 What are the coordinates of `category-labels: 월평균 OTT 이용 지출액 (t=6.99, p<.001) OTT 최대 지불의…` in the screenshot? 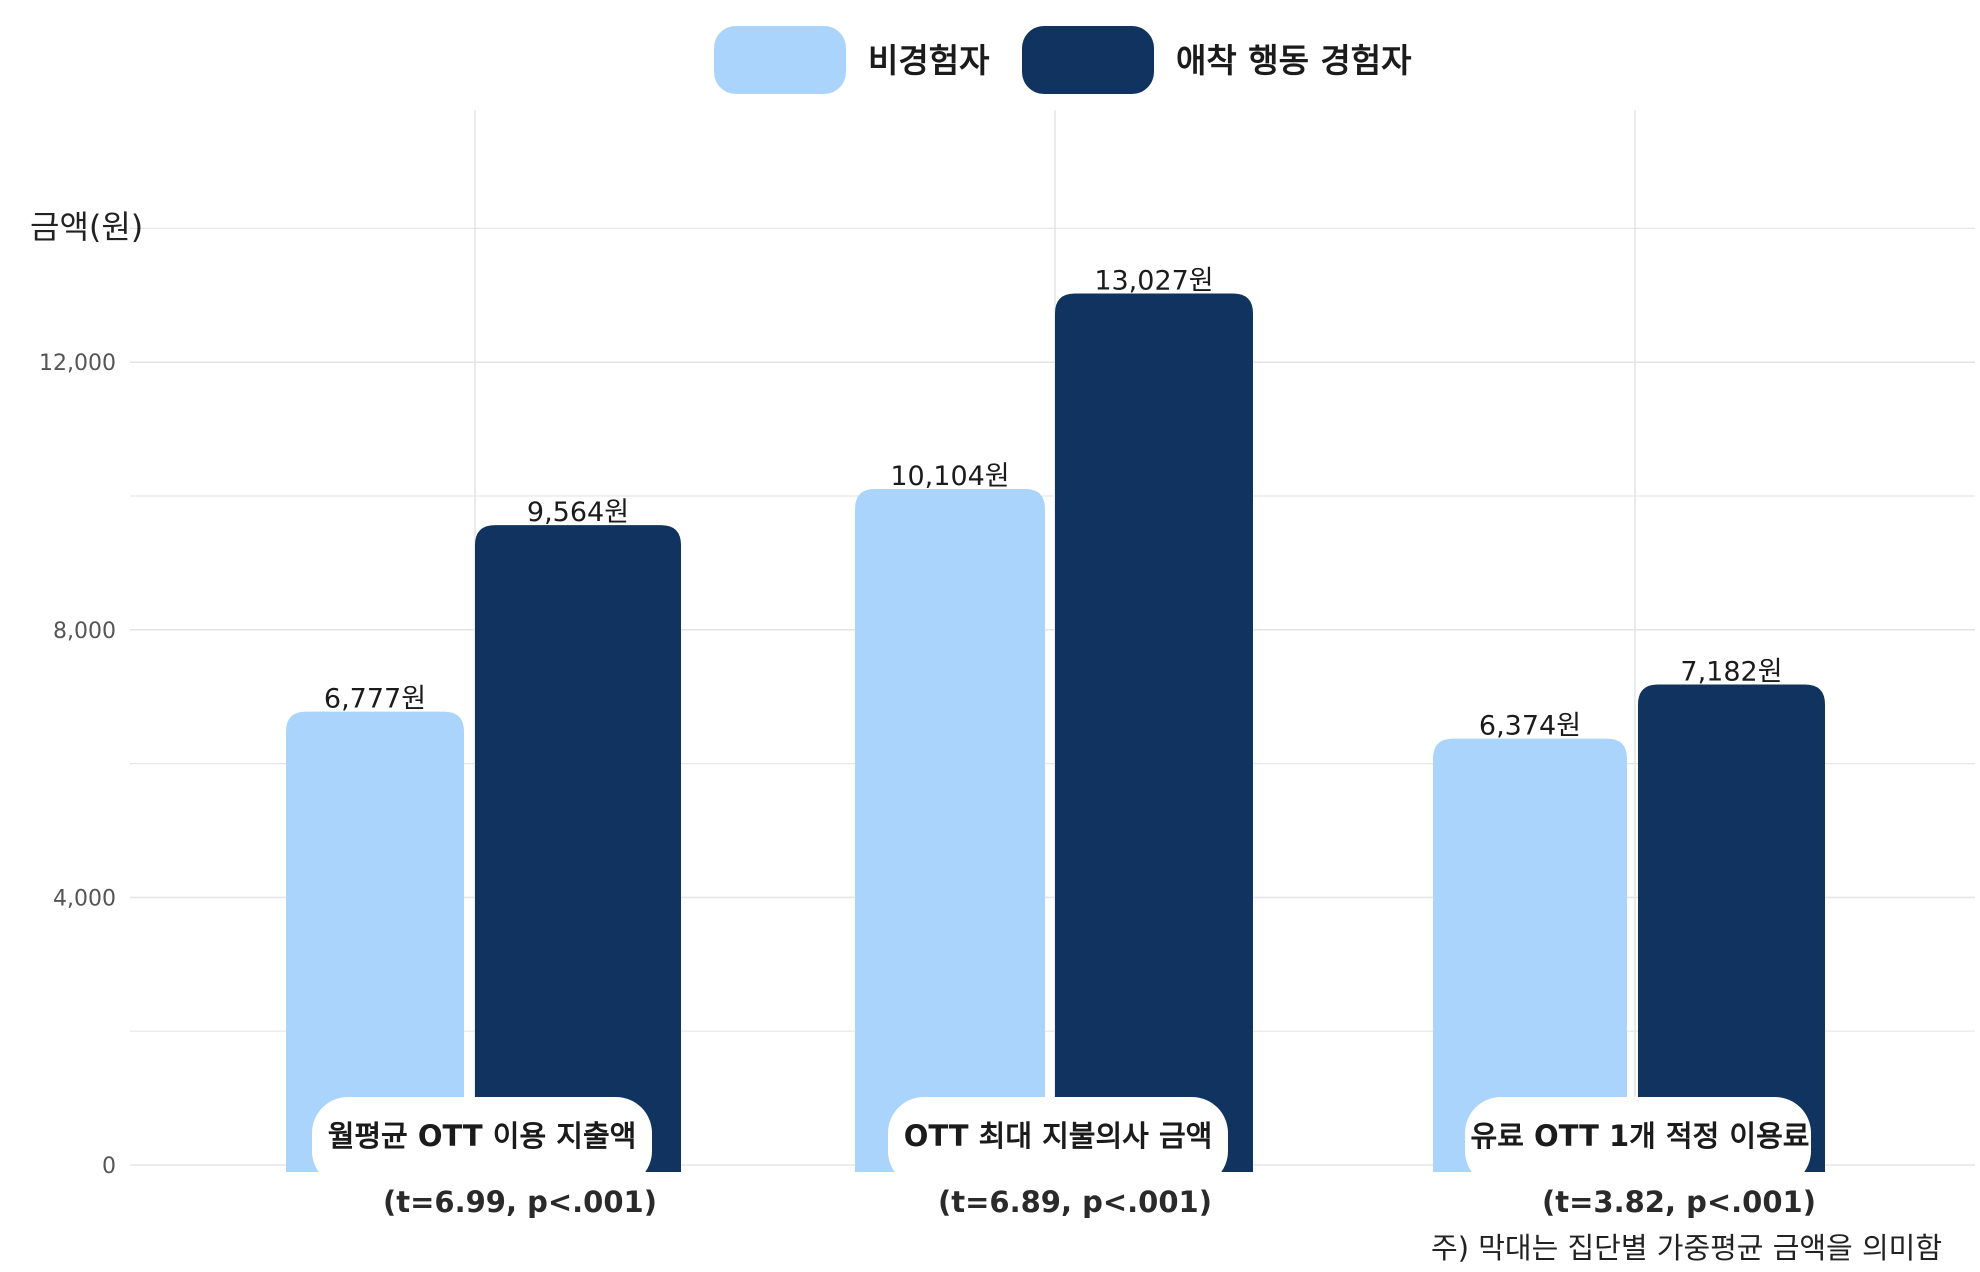 It's located at (1064, 1158).